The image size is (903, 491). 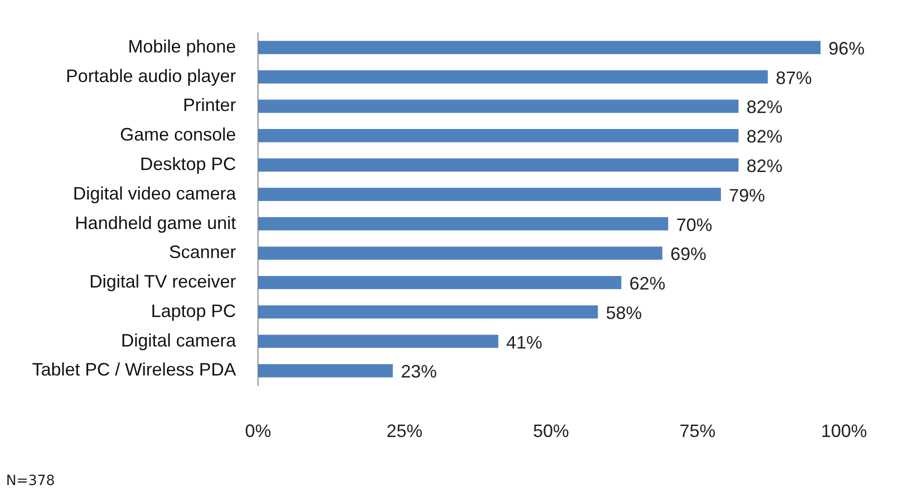 What do you see at coordinates (258, 431) in the screenshot?
I see `x-tick-label: 0%` at bounding box center [258, 431].